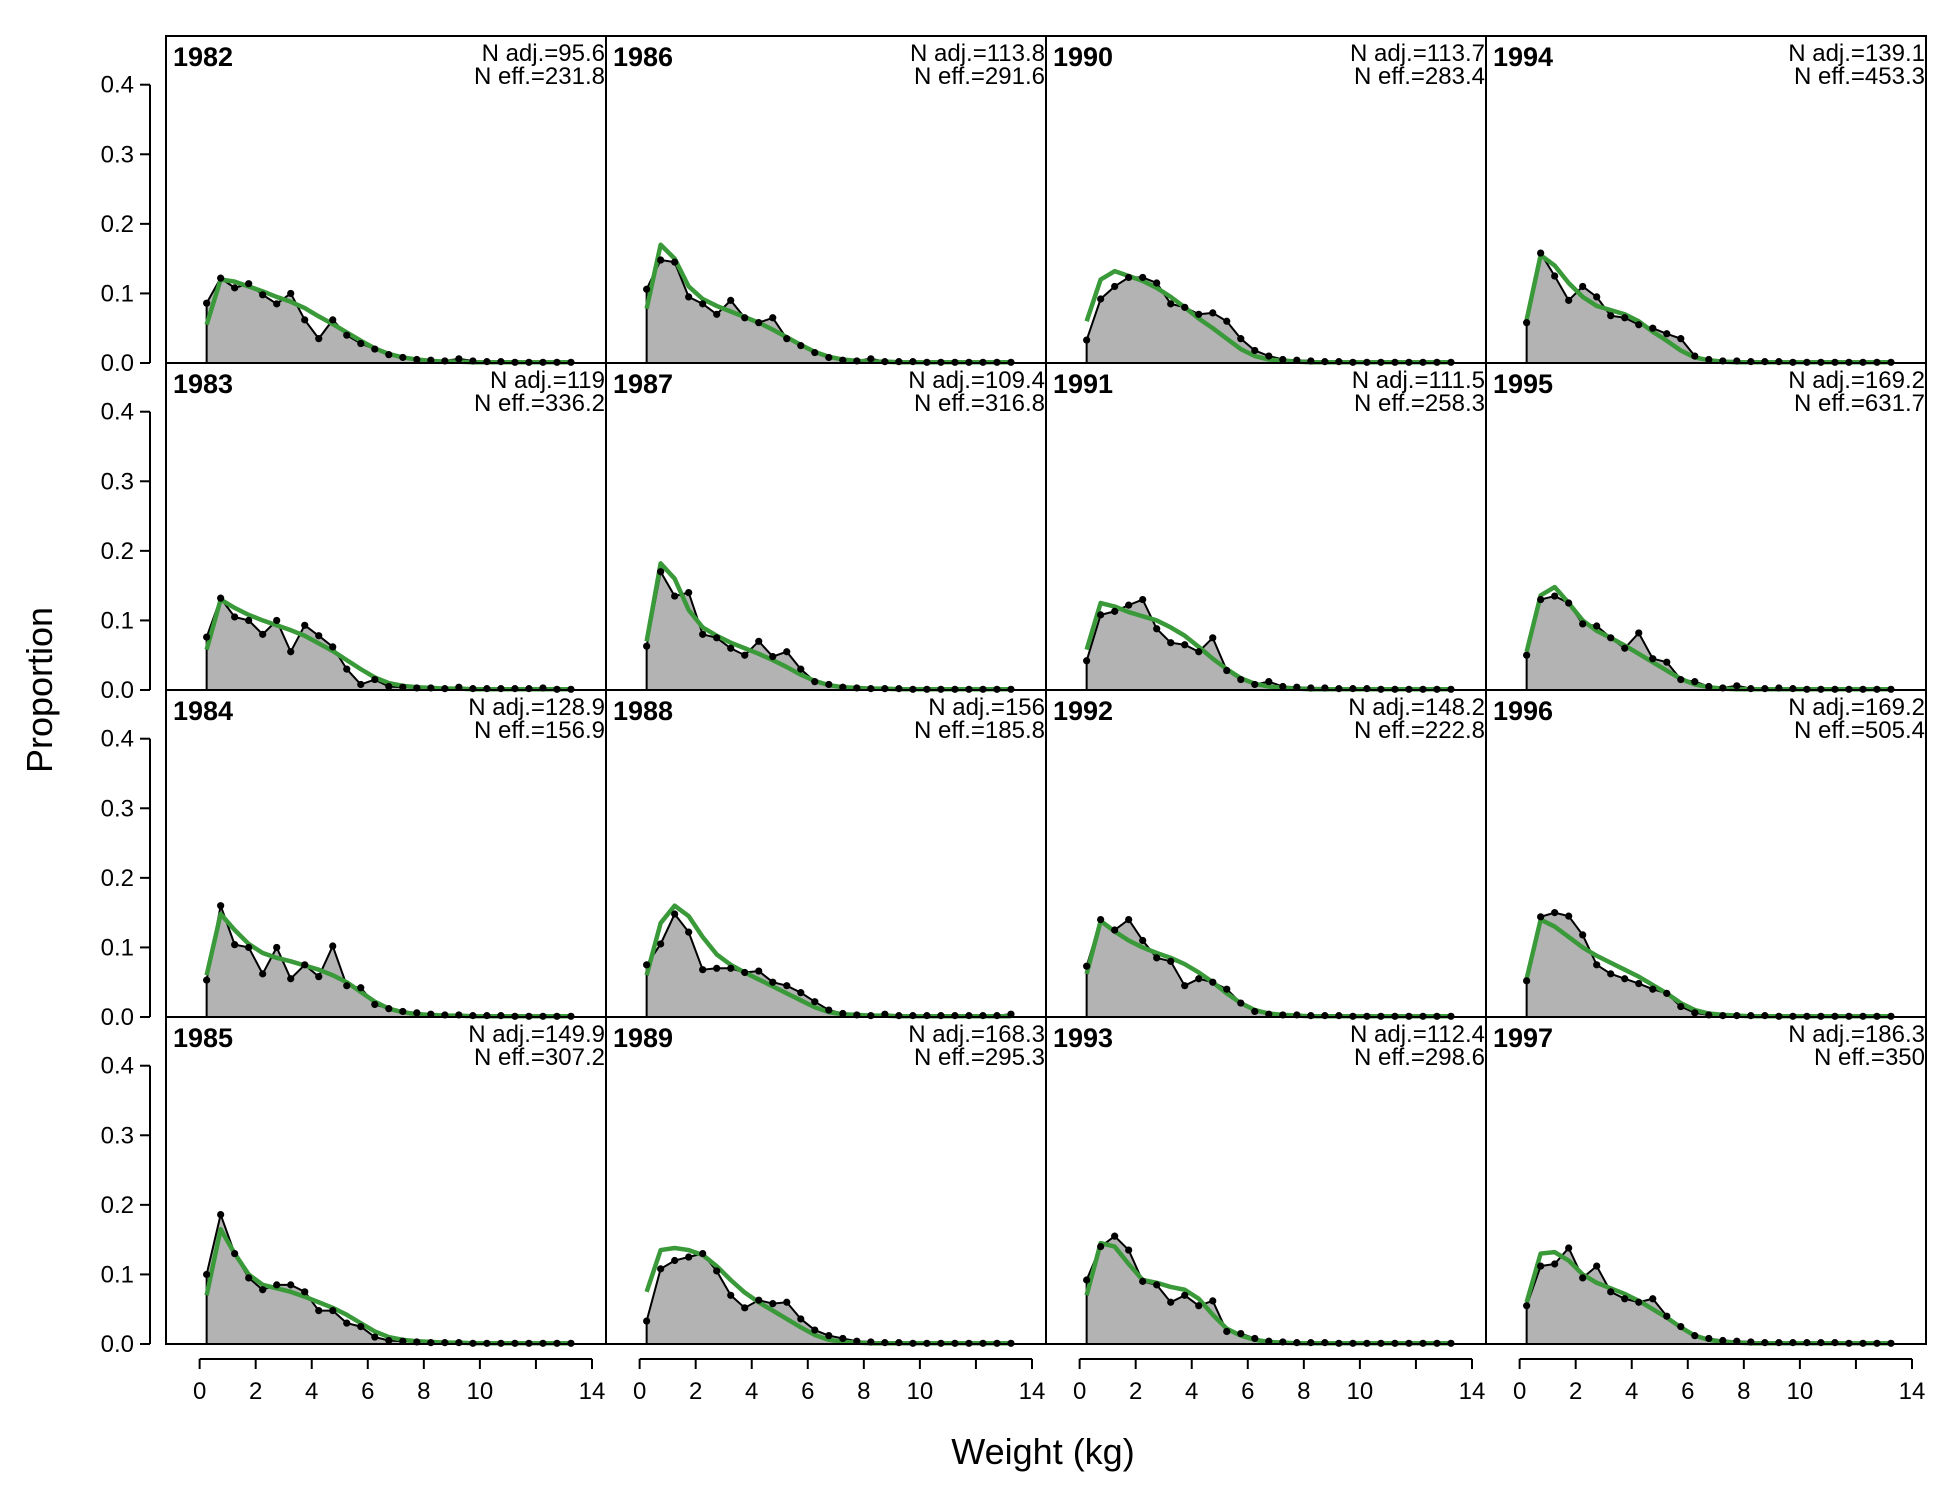  What do you see at coordinates (386, 1181) in the screenshot?
I see `panel-1985: 1985 N adj.=149.9N eff.=307.2` at bounding box center [386, 1181].